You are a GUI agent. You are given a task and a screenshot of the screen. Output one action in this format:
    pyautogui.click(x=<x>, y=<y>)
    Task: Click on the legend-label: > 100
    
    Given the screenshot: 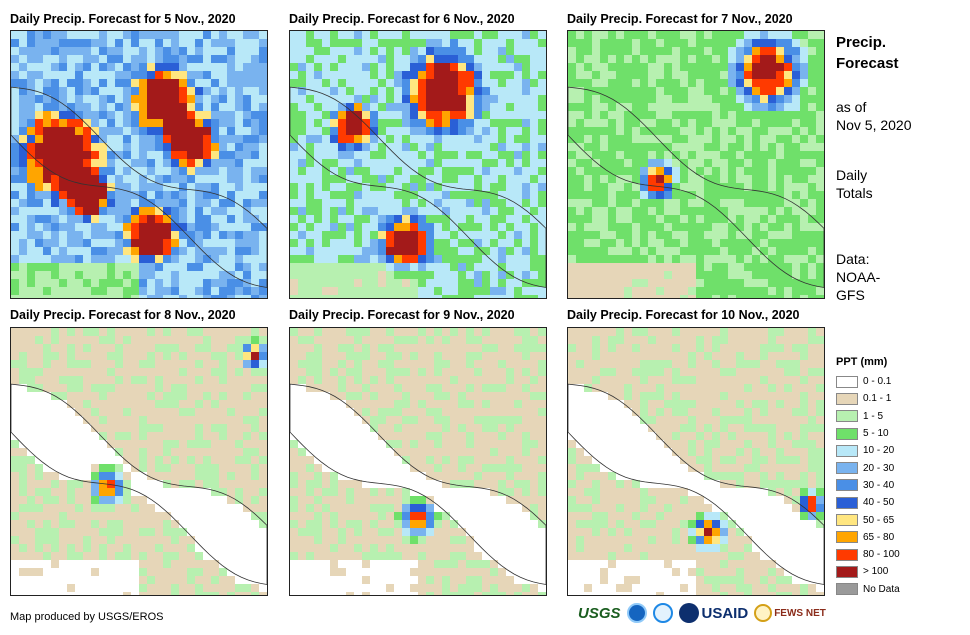 What is the action you would take?
    pyautogui.click(x=876, y=572)
    